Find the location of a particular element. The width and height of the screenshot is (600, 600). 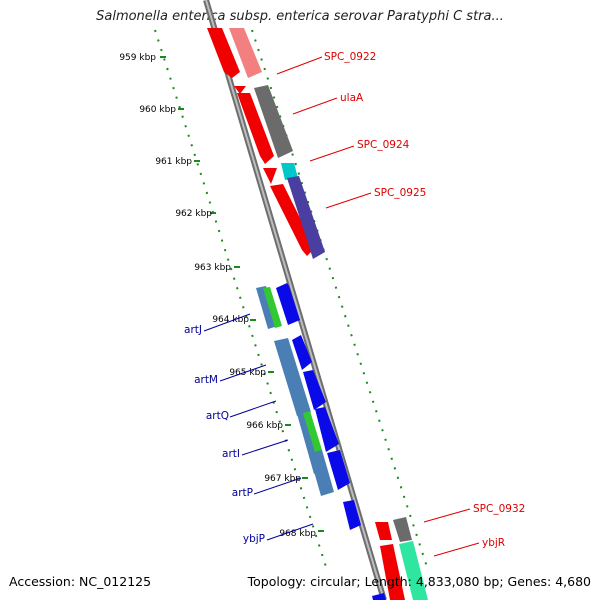

gene-label-spc0922: SPC_0922 is located at coordinates (350, 57).